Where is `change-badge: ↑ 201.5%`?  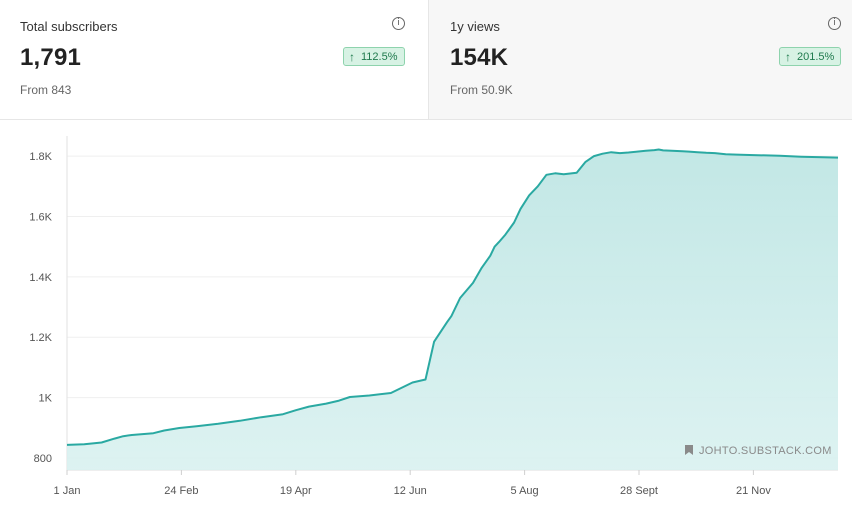
change-badge: ↑ 201.5% is located at coordinates (810, 56).